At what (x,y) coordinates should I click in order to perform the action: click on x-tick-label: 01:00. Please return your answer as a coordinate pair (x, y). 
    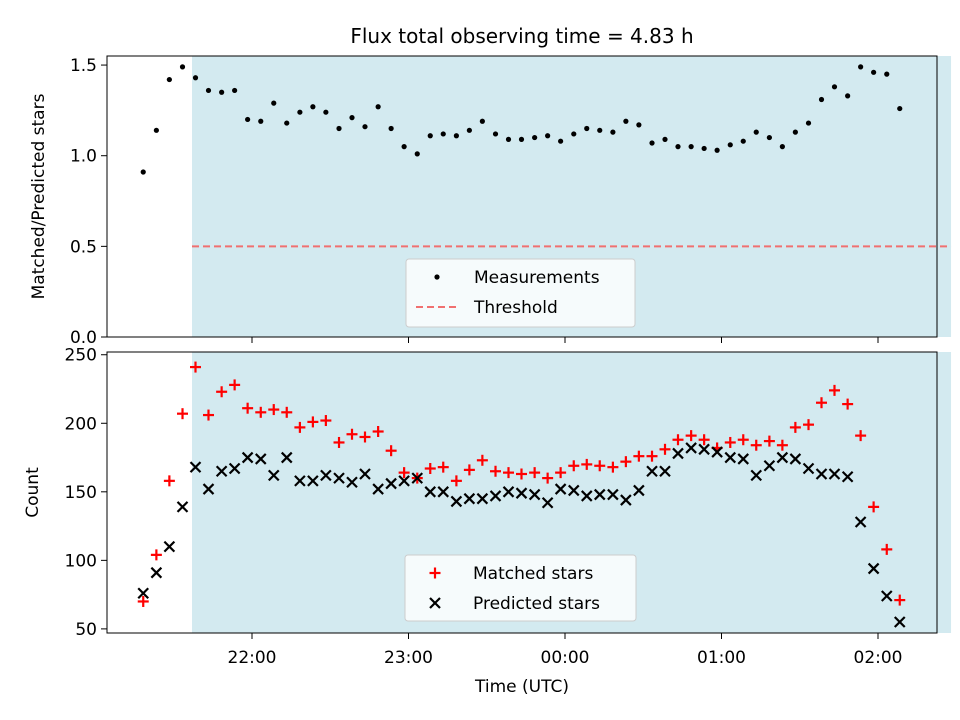
    Looking at the image, I should click on (721, 658).